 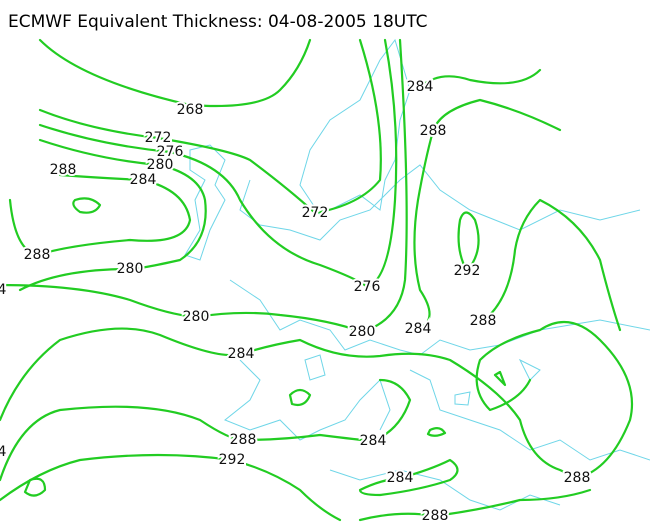 I want to click on contour-label: 268, so click(x=190, y=110).